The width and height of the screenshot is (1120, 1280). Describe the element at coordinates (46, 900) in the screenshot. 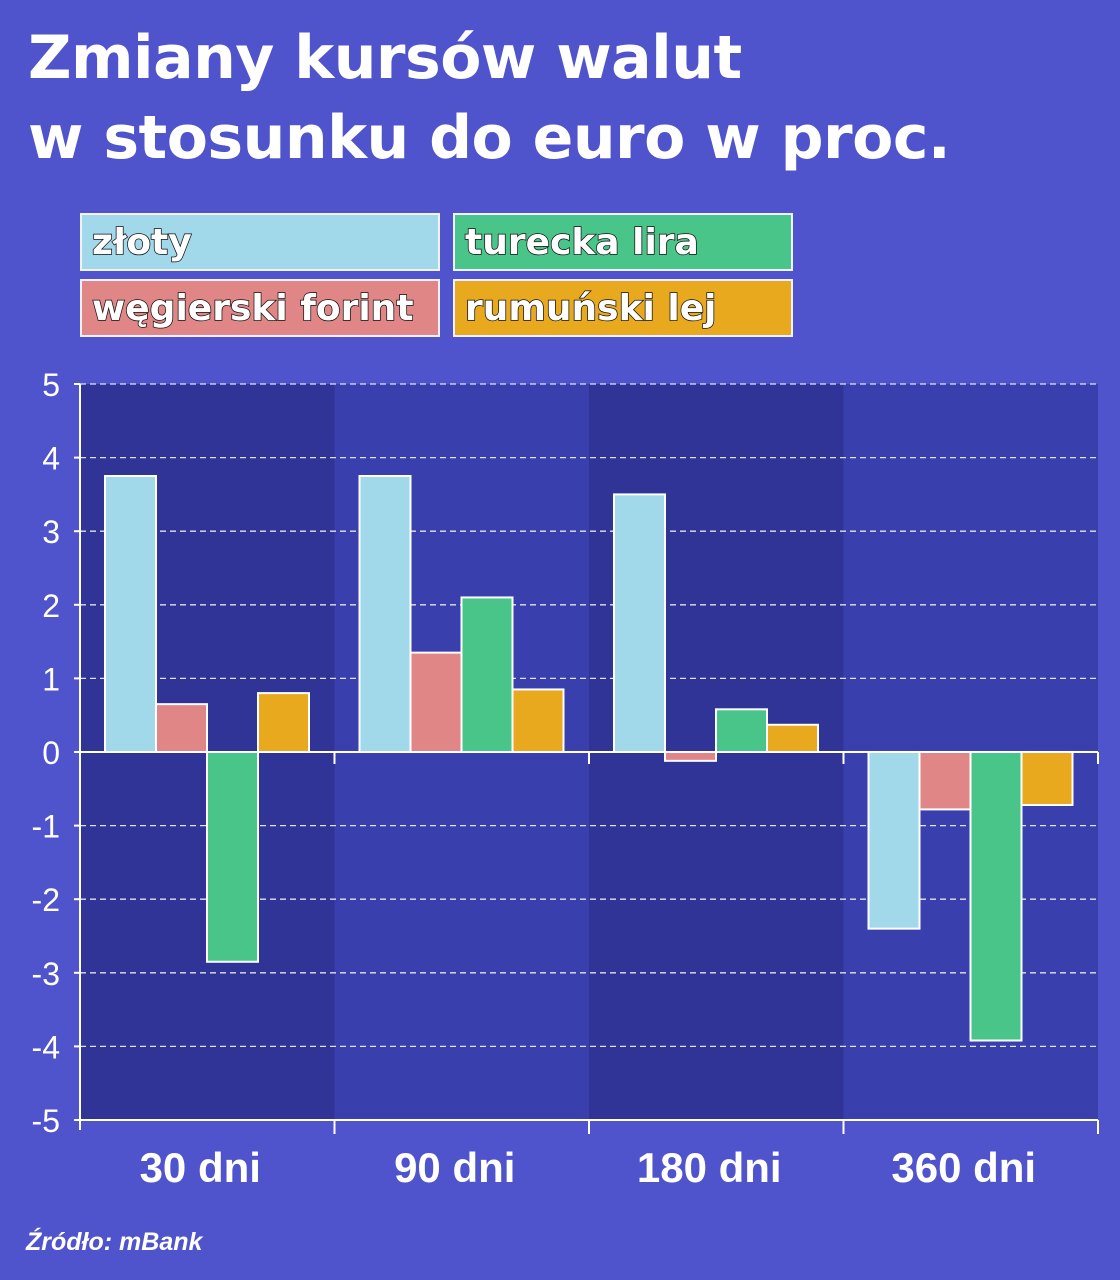

I see `y-tick-label: -2` at that location.